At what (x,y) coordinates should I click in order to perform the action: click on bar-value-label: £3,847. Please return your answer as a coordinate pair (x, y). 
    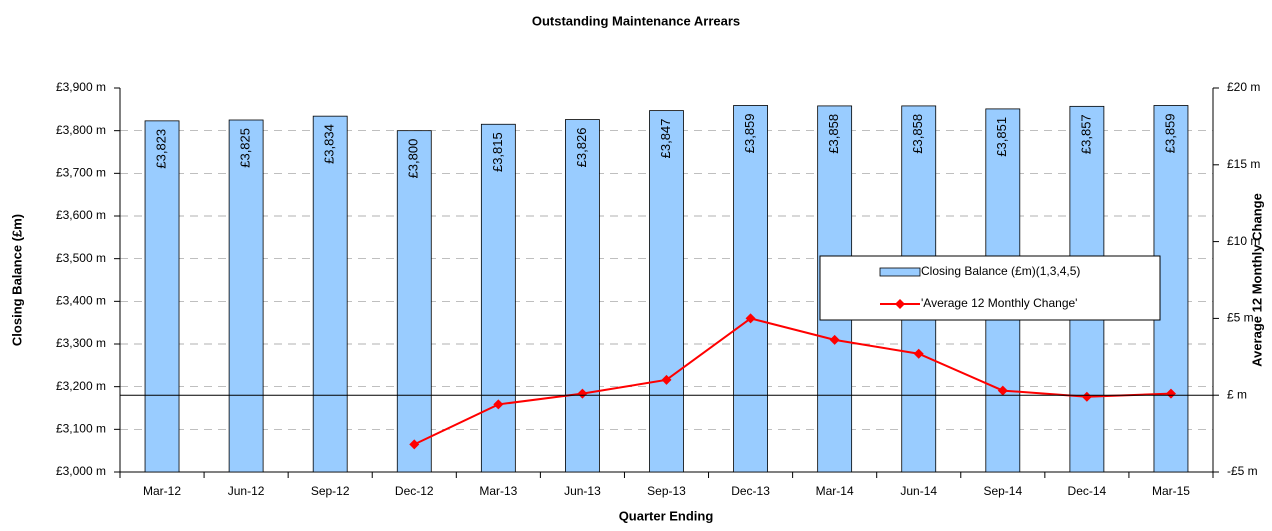
    Looking at the image, I should click on (665, 139).